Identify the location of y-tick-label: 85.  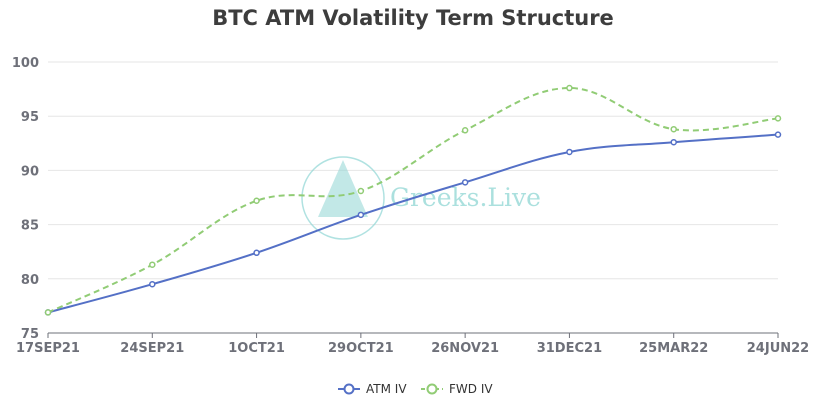
(30, 226).